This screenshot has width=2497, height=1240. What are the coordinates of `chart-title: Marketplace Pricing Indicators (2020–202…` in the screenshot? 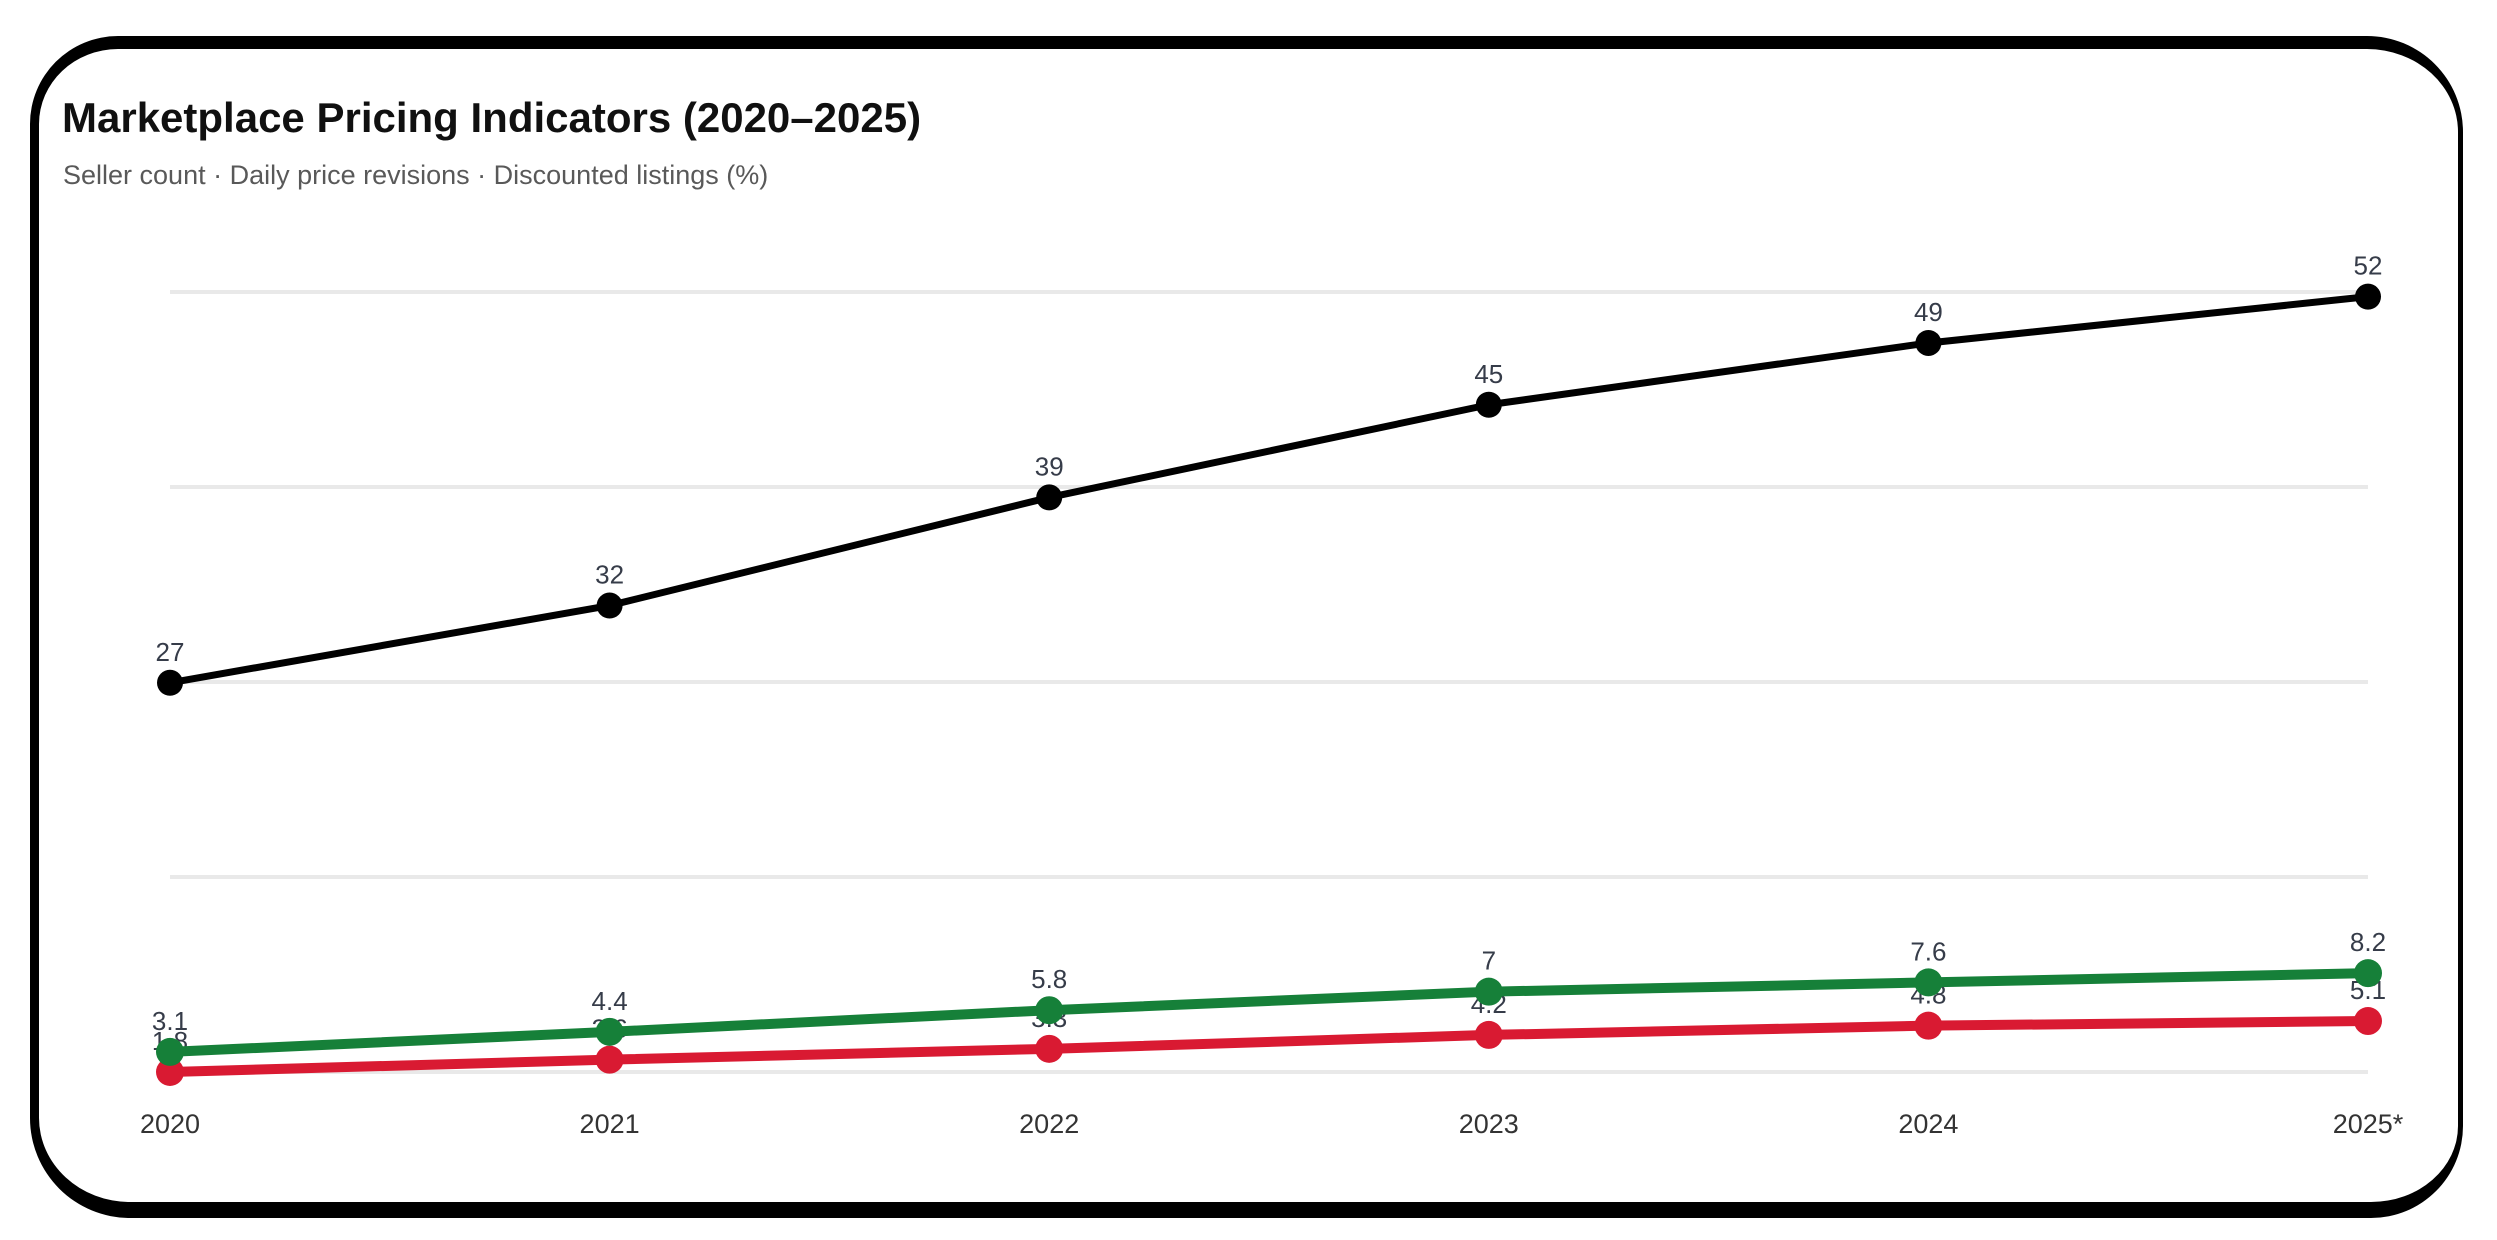 It's located at (492, 117).